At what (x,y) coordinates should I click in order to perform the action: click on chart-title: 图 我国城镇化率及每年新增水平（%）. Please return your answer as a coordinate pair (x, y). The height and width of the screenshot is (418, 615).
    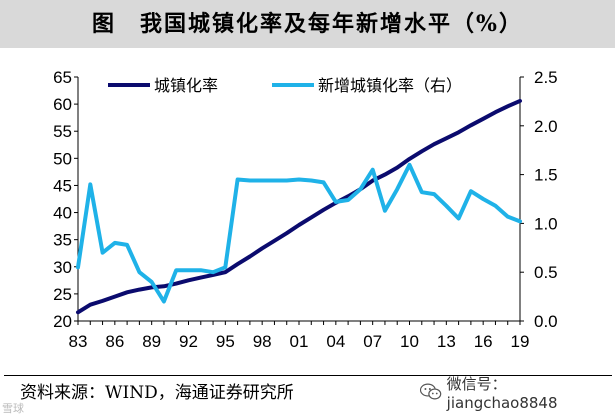
    Looking at the image, I should click on (307, 24).